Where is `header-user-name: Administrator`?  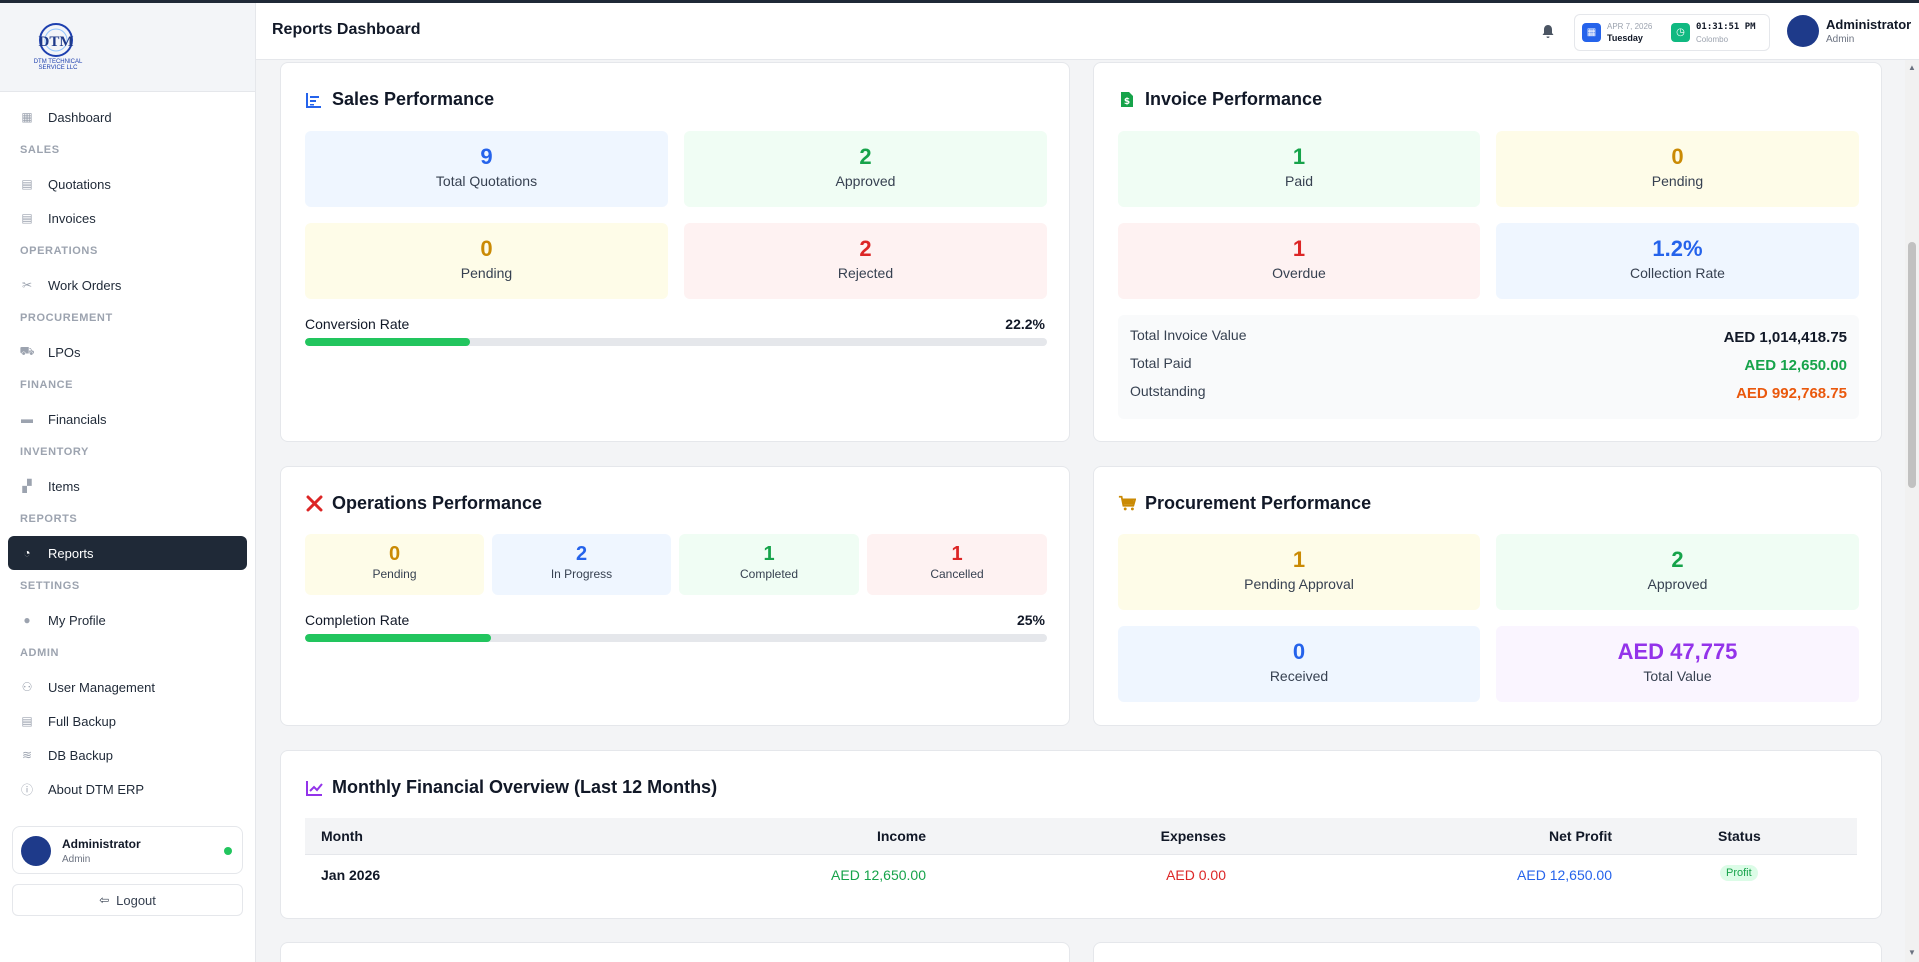 header-user-name: Administrator is located at coordinates (1869, 24).